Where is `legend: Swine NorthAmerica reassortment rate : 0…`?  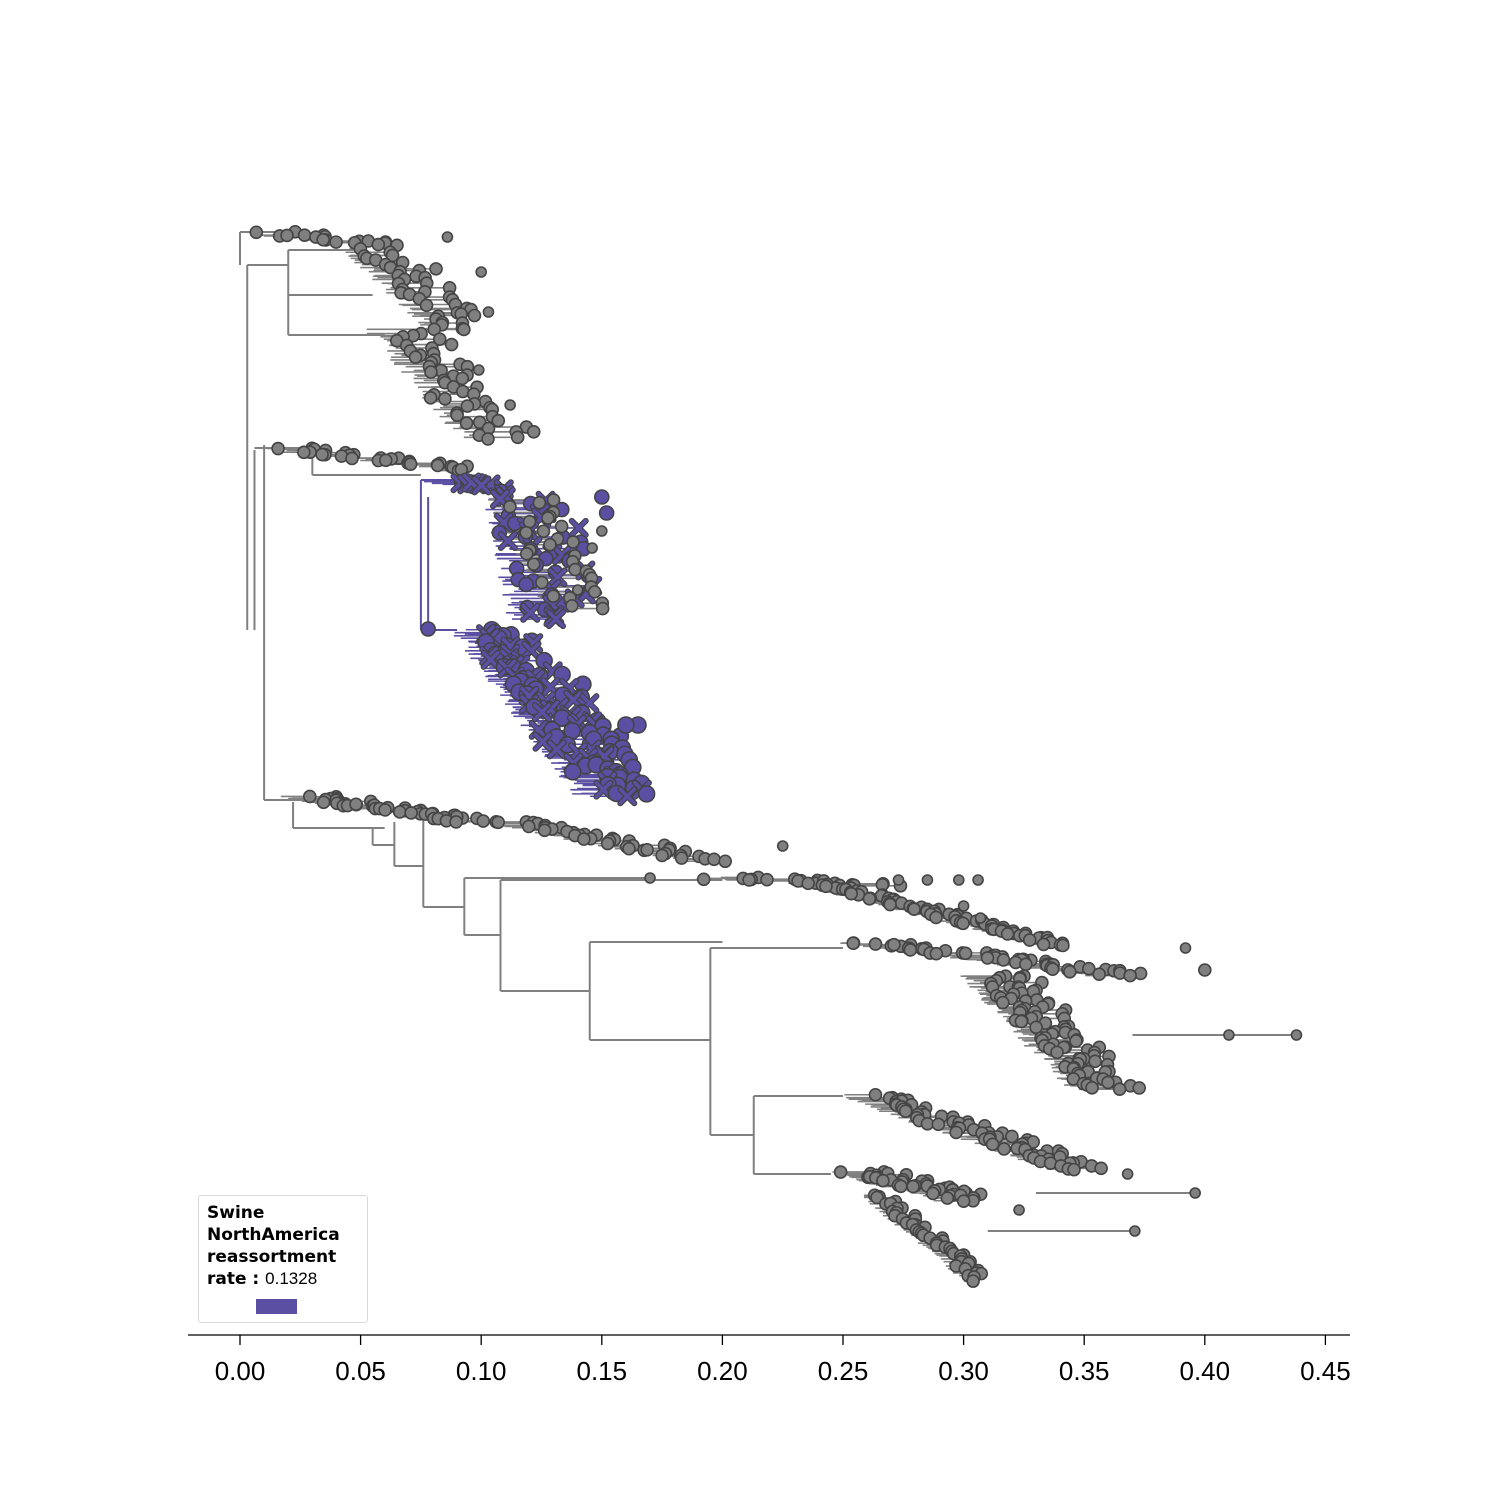
legend: Swine NorthAmerica reassortment rate : 0… is located at coordinates (283, 1259).